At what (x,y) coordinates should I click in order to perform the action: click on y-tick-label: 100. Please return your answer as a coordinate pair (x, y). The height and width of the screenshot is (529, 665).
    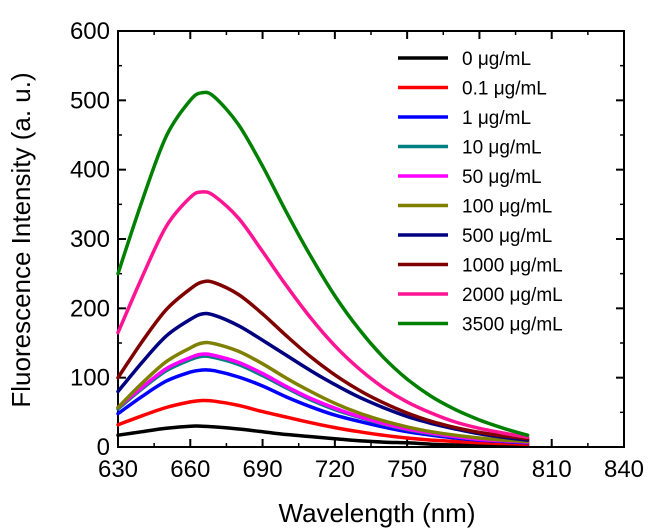
    Looking at the image, I should click on (90, 378).